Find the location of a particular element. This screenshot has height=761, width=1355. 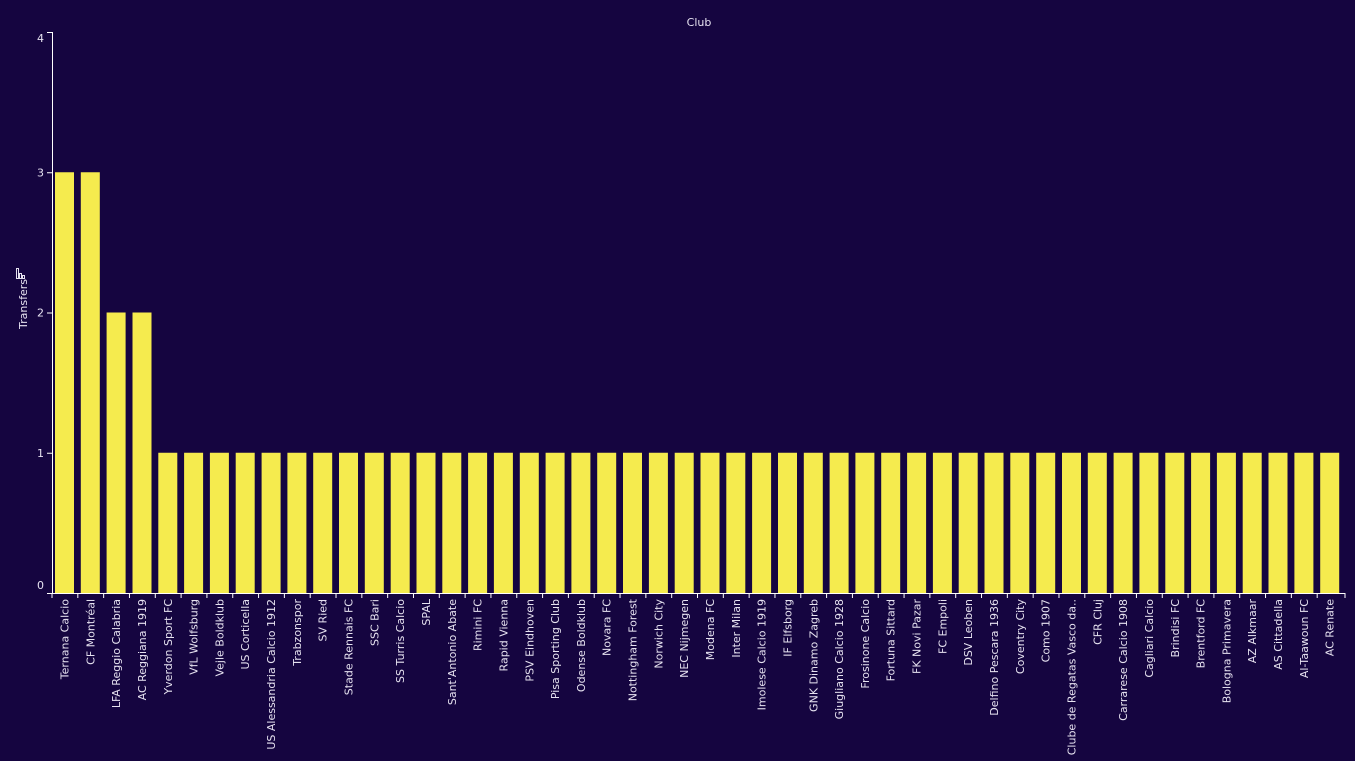

x-tick-label: SSC Bari is located at coordinates (374, 622).